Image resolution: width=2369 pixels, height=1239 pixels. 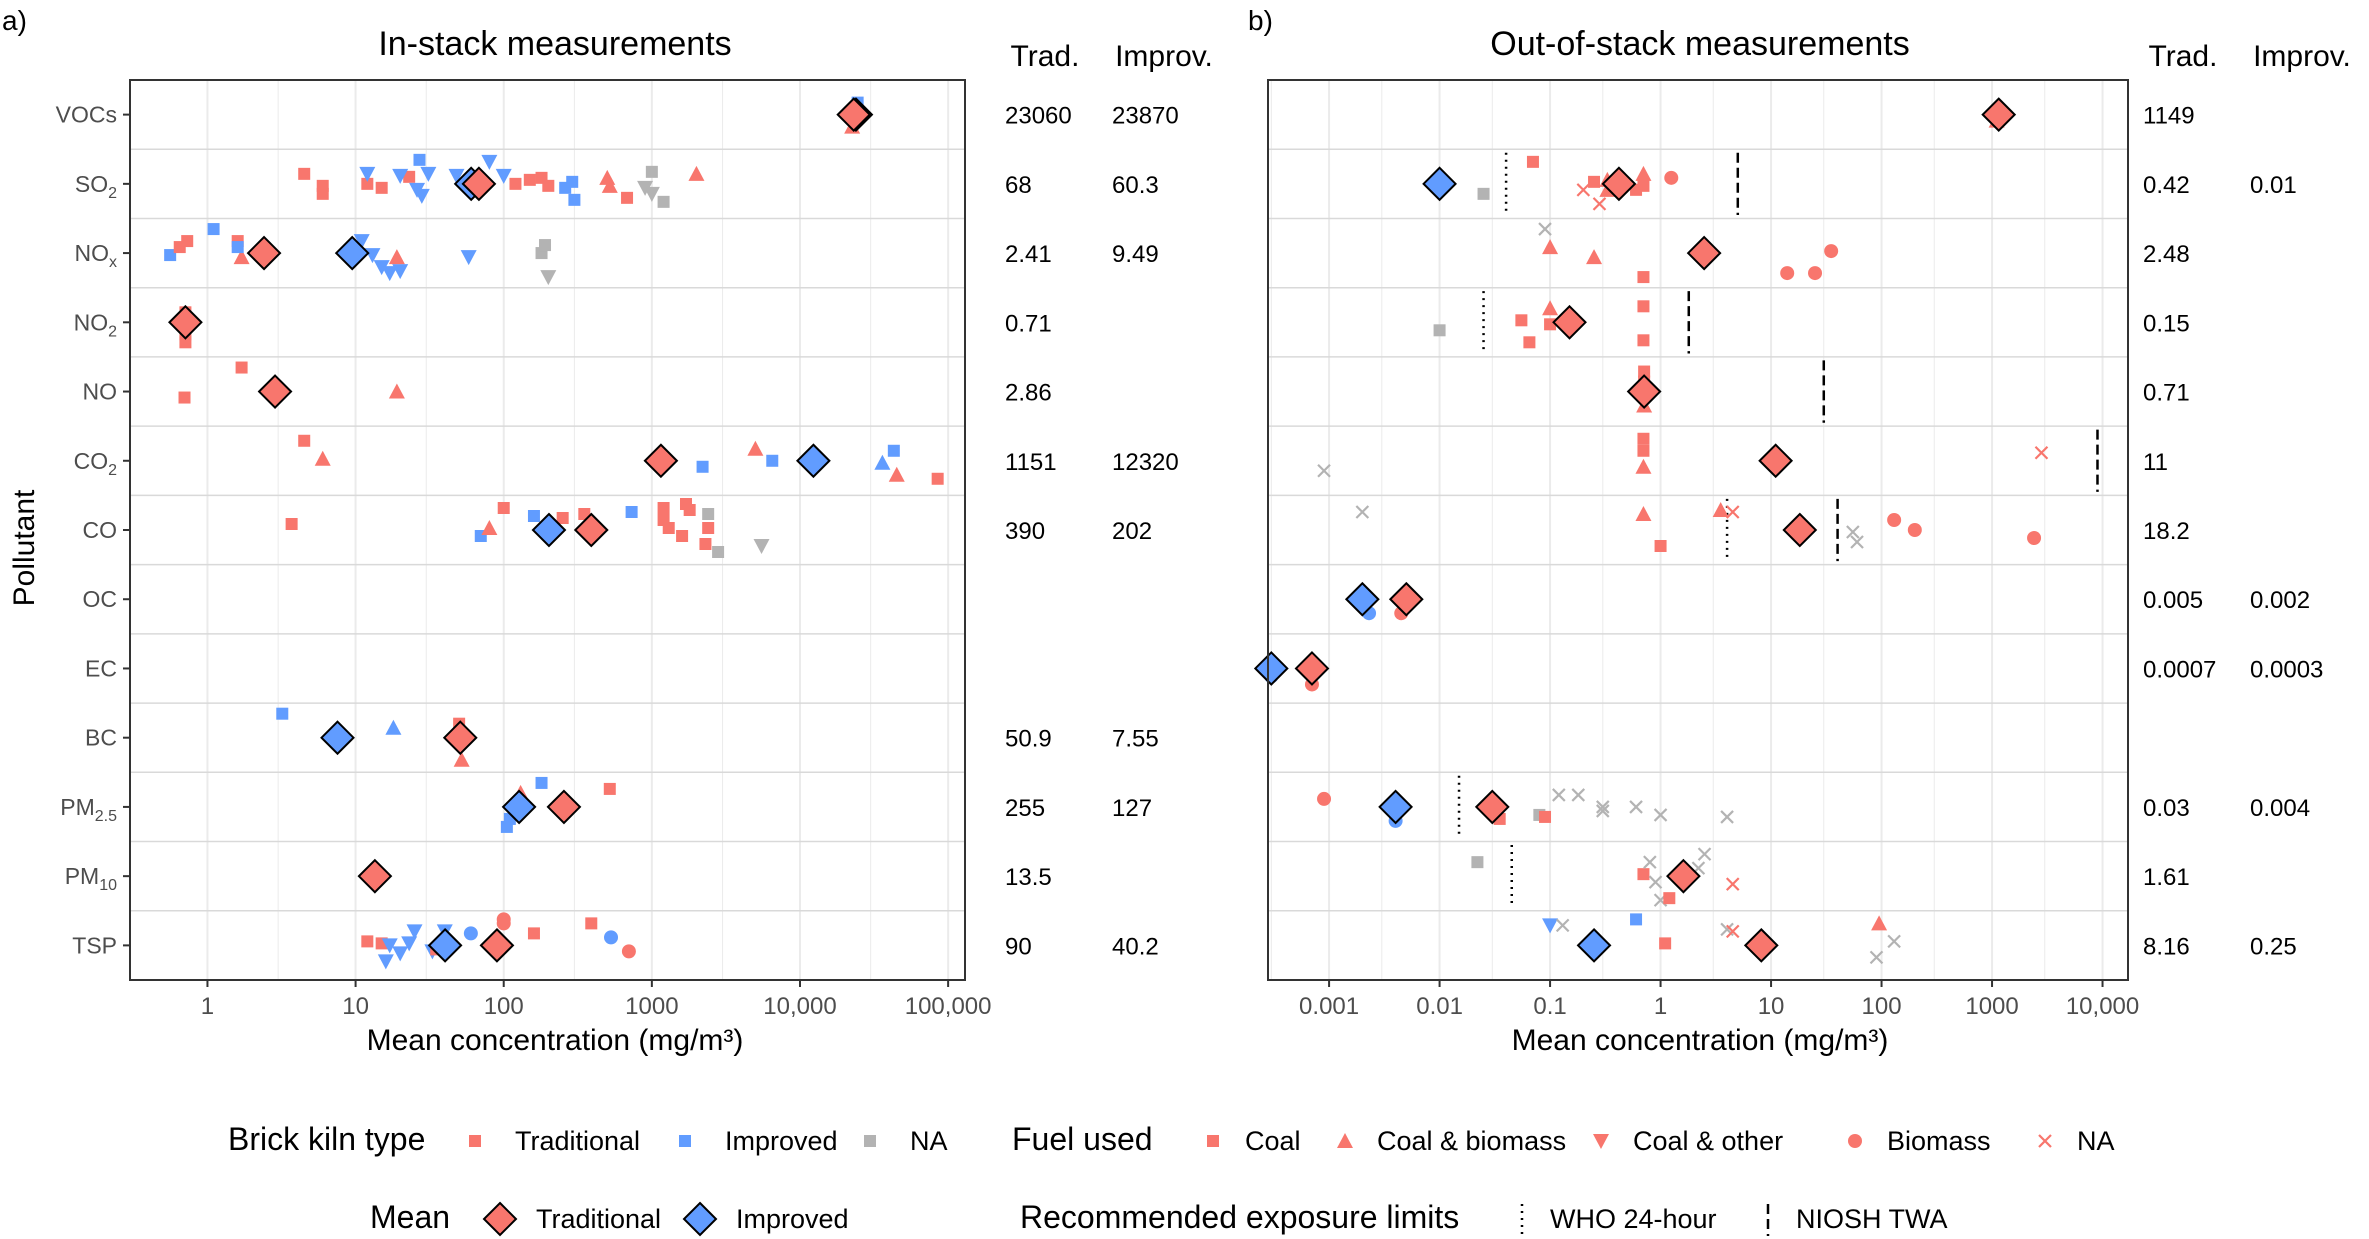 I want to click on legend-fuel-label: Biomass, so click(x=1939, y=1141).